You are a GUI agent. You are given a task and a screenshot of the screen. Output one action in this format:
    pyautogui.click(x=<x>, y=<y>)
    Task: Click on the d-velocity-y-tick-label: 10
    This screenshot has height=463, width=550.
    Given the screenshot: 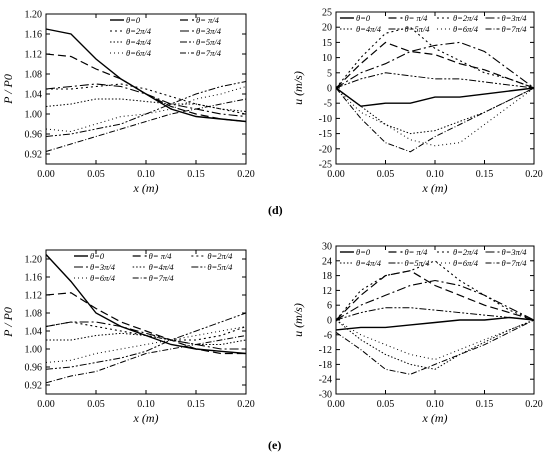 What is the action you would take?
    pyautogui.click(x=327, y=58)
    